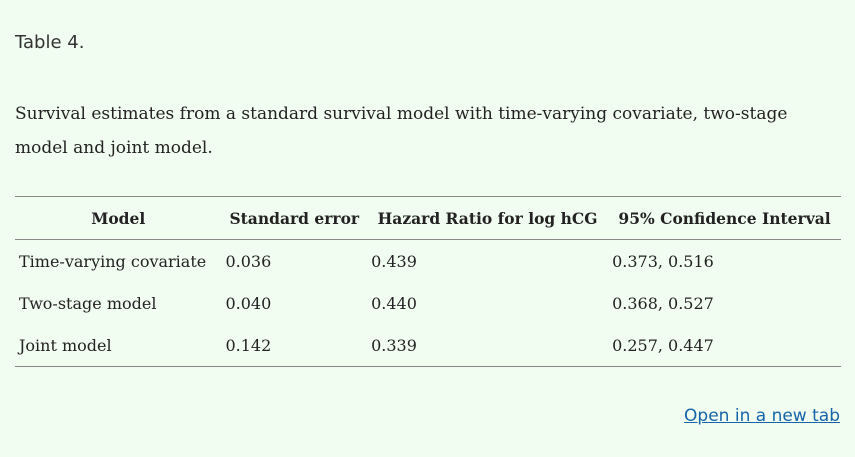  Describe the element at coordinates (50, 42) in the screenshot. I see `table-label: Table 4.` at that location.